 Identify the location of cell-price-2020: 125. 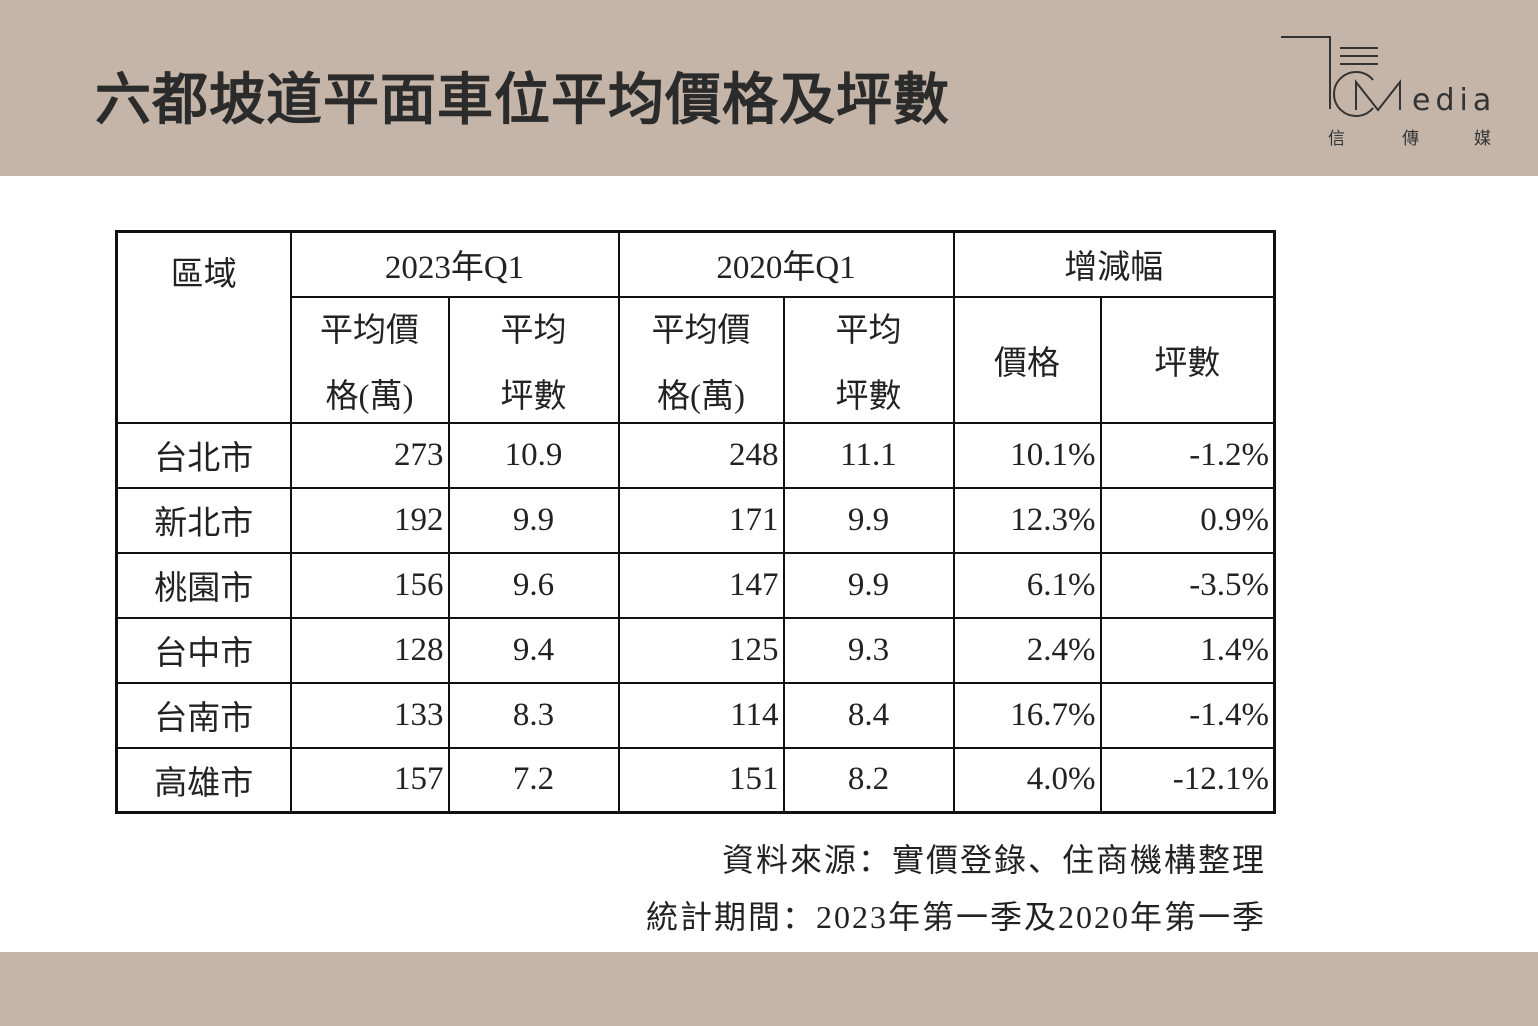
(701, 650).